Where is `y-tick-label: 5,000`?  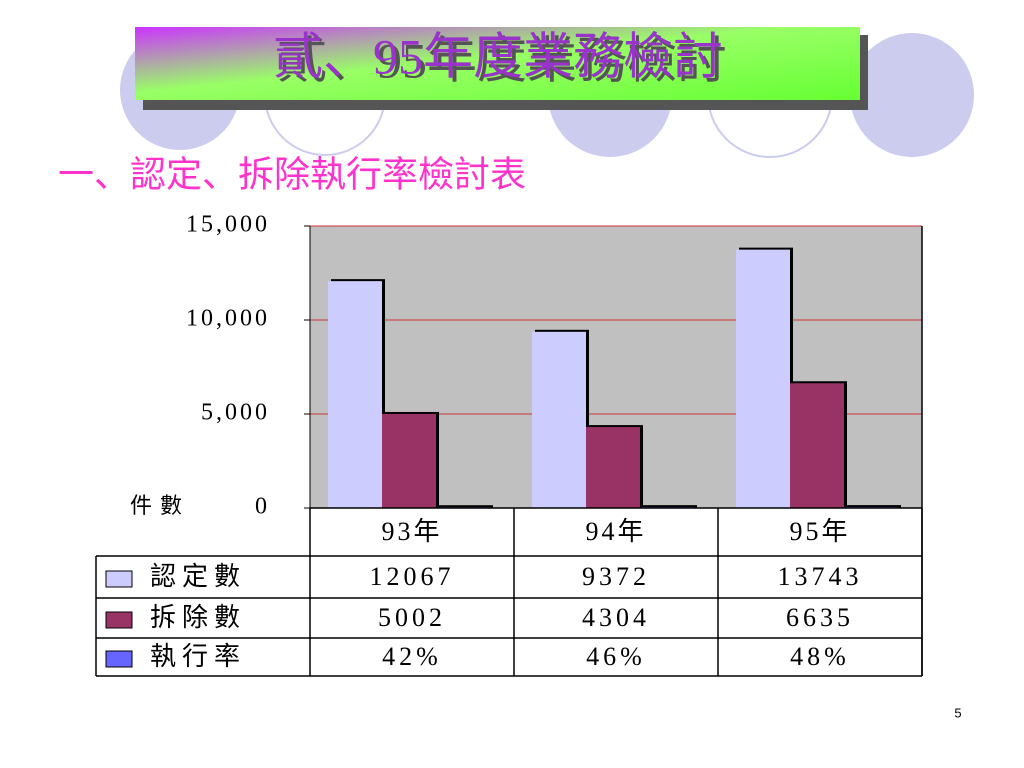
y-tick-label: 5,000 is located at coordinates (235, 413).